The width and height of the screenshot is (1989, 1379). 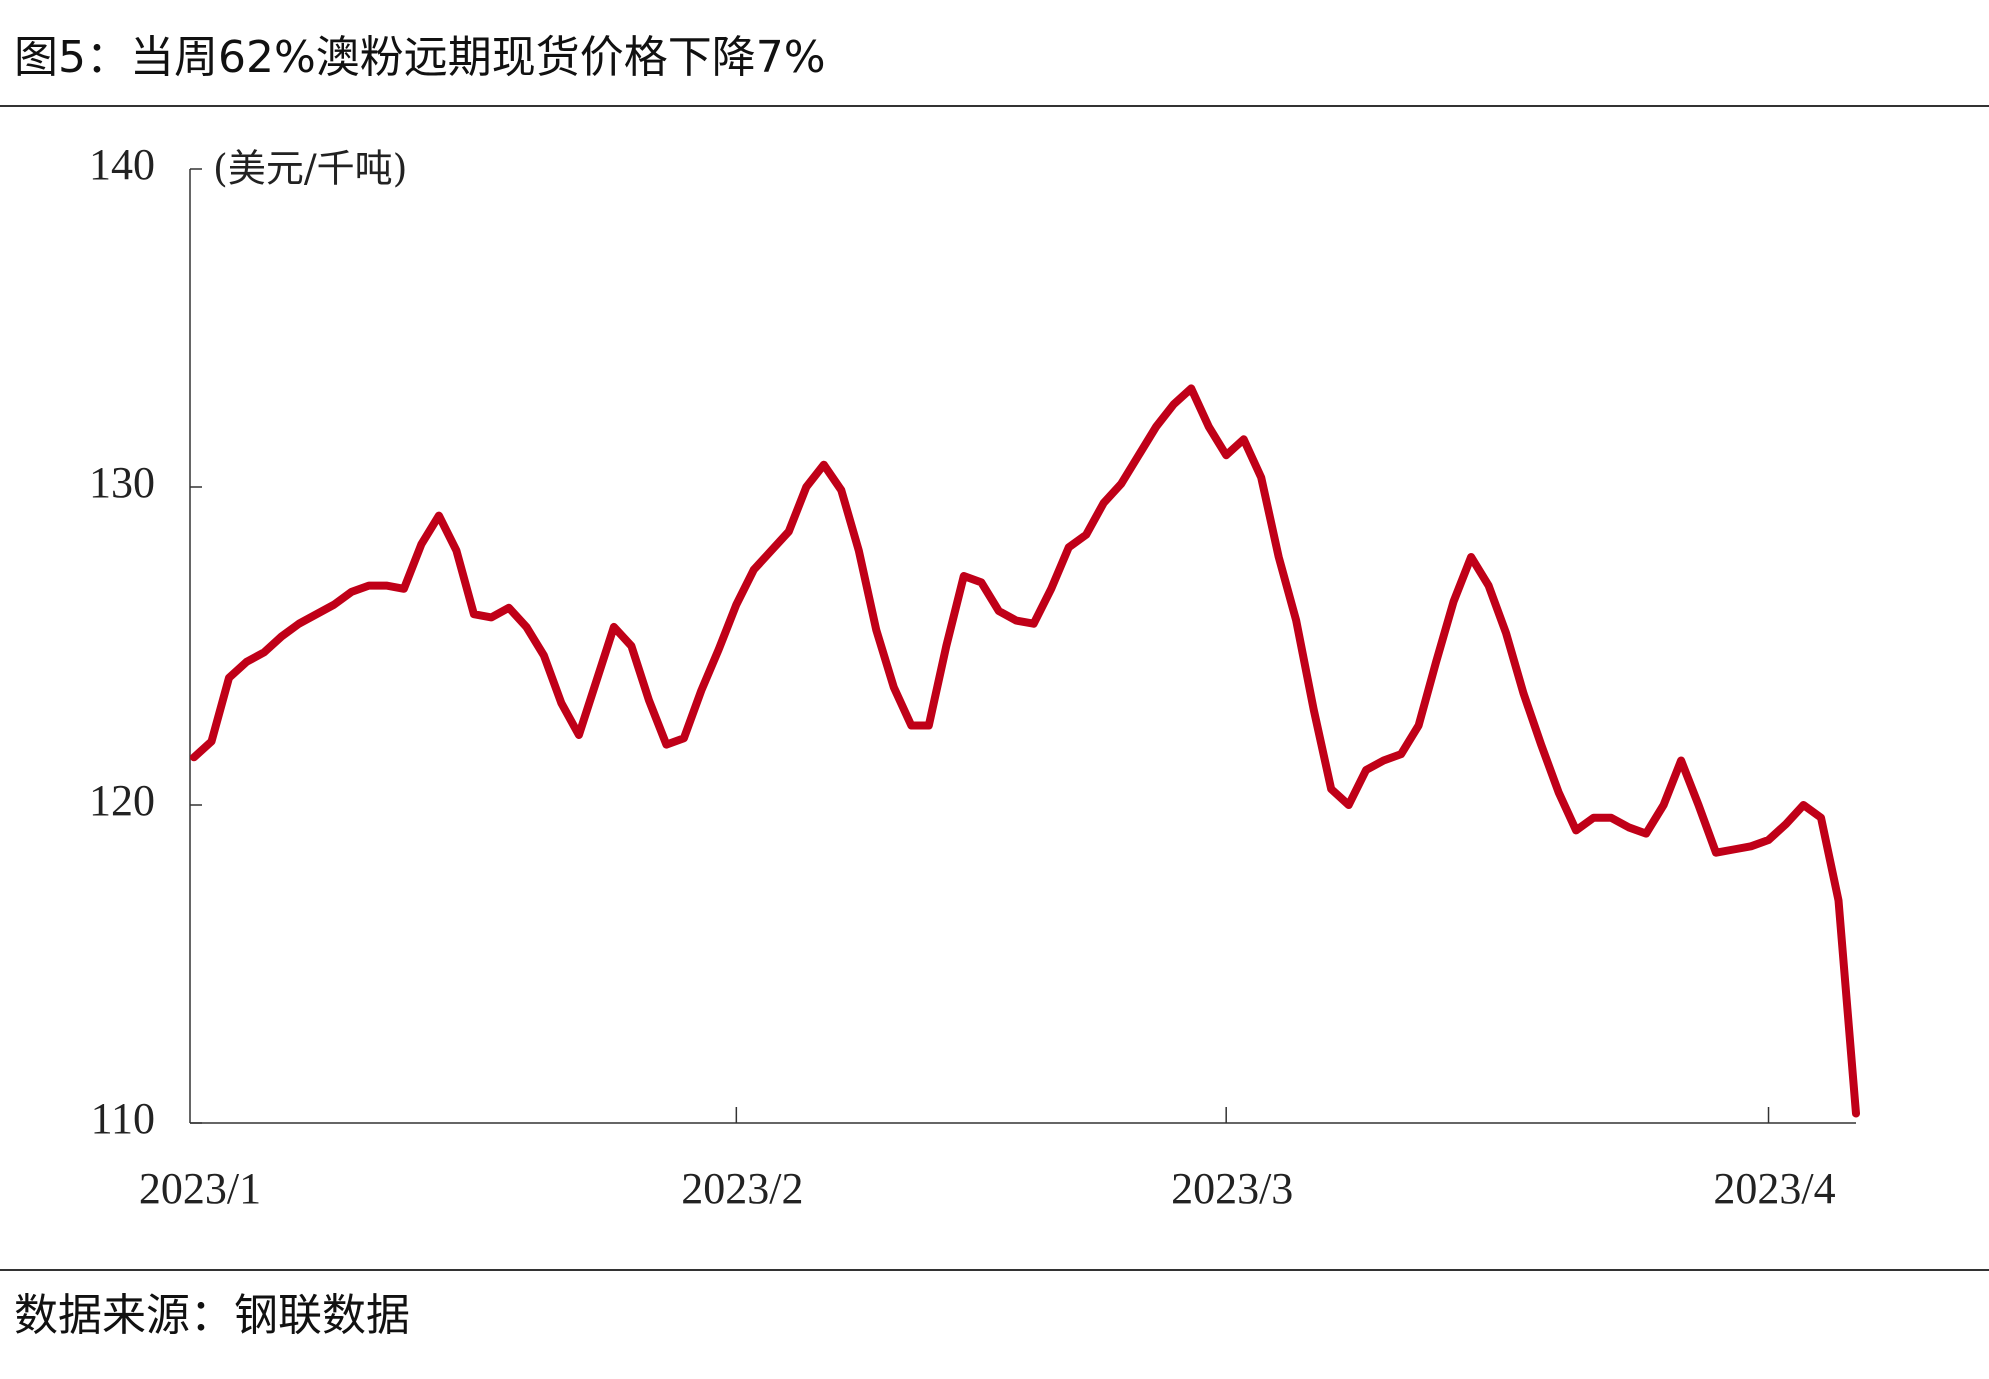 I want to click on y-axis-unit: (美元/千吨), so click(x=310, y=169).